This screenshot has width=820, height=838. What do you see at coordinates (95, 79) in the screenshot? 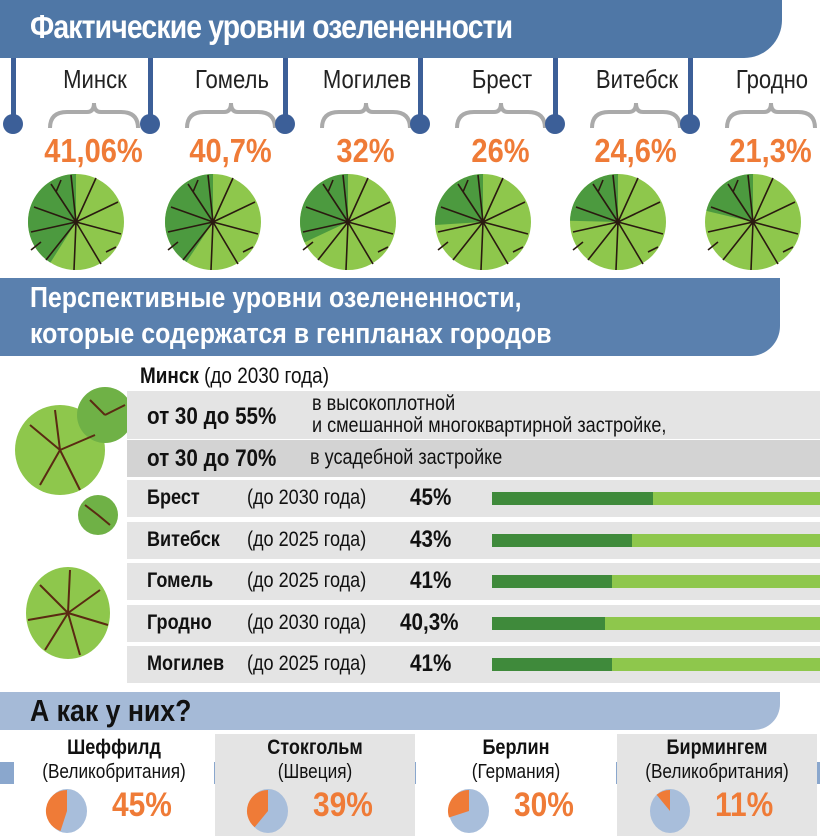
I see `city-name: Минск` at bounding box center [95, 79].